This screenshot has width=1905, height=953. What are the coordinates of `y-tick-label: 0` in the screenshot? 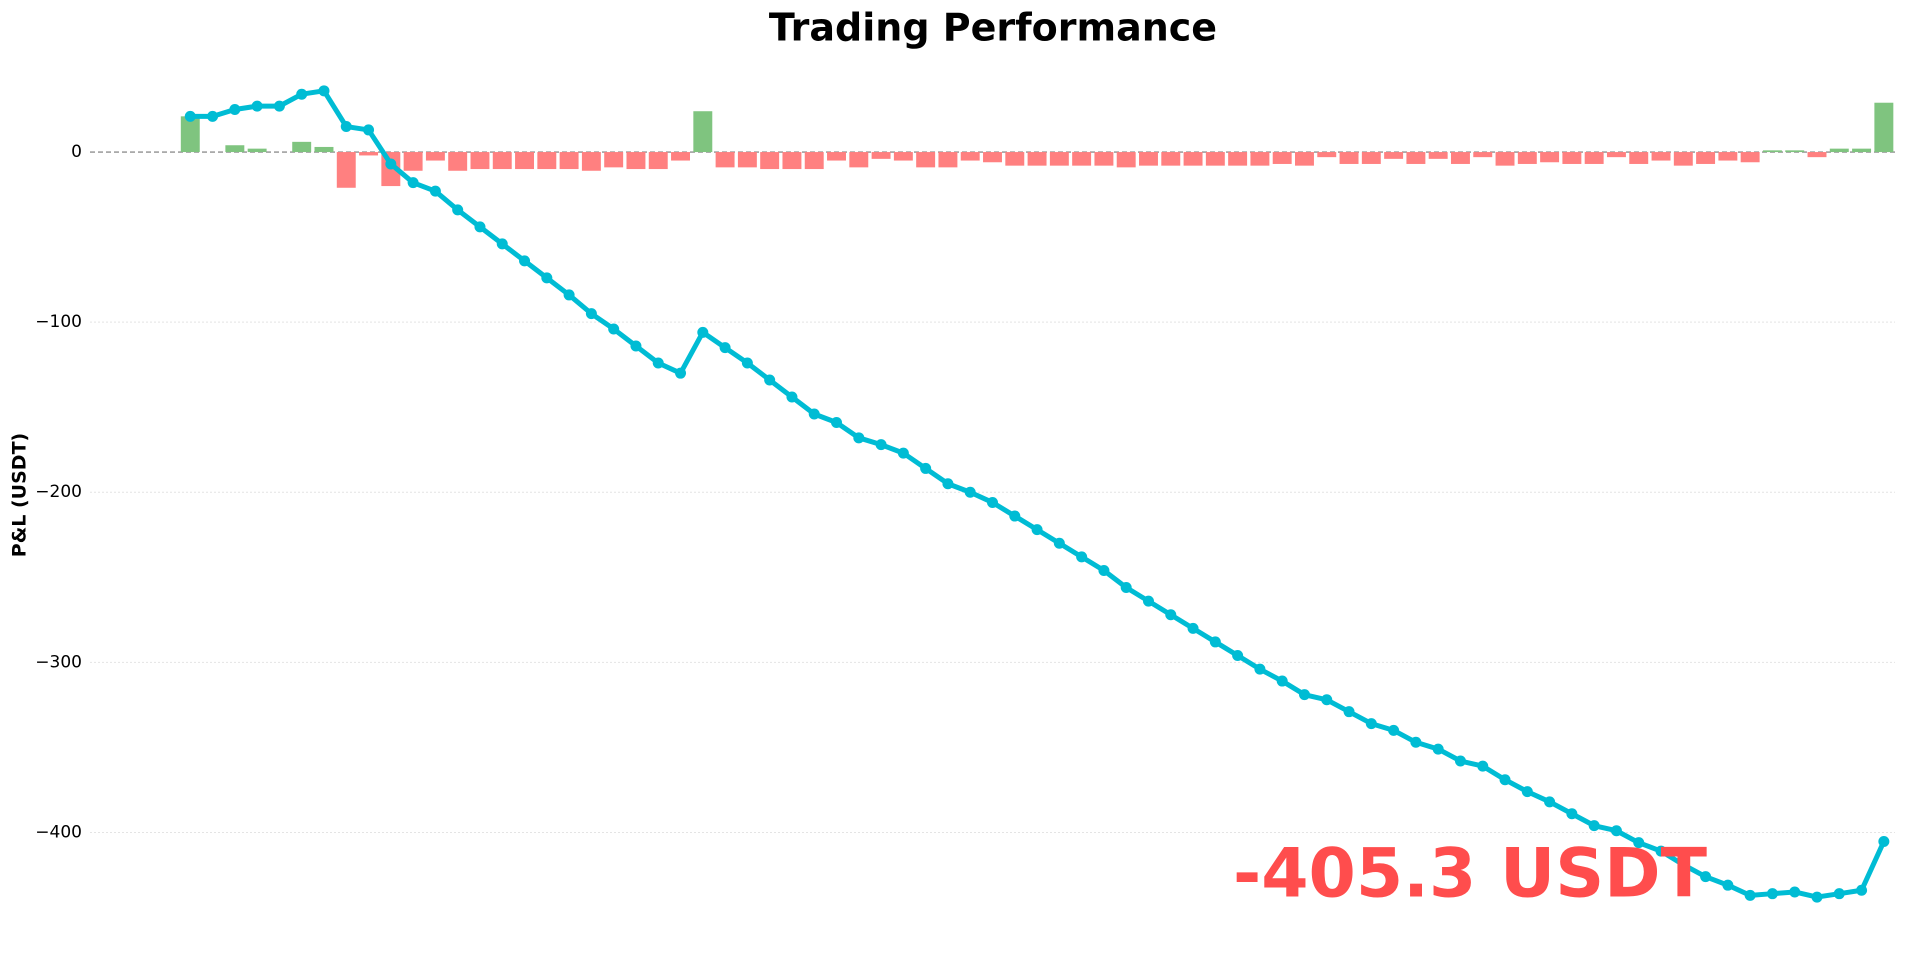 It's located at (76, 152).